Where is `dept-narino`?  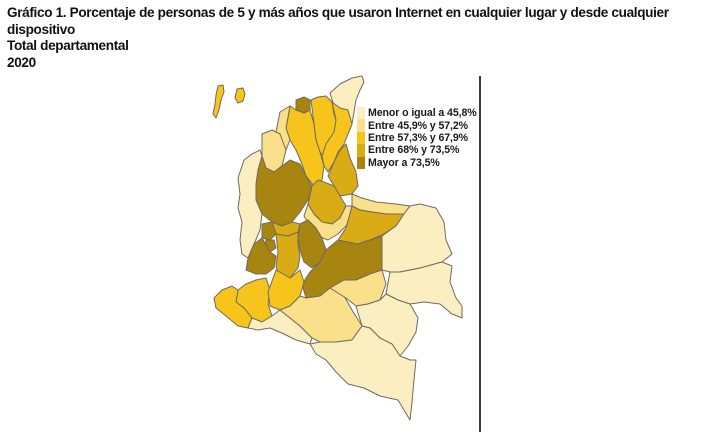
dept-narino is located at coordinates (233, 307).